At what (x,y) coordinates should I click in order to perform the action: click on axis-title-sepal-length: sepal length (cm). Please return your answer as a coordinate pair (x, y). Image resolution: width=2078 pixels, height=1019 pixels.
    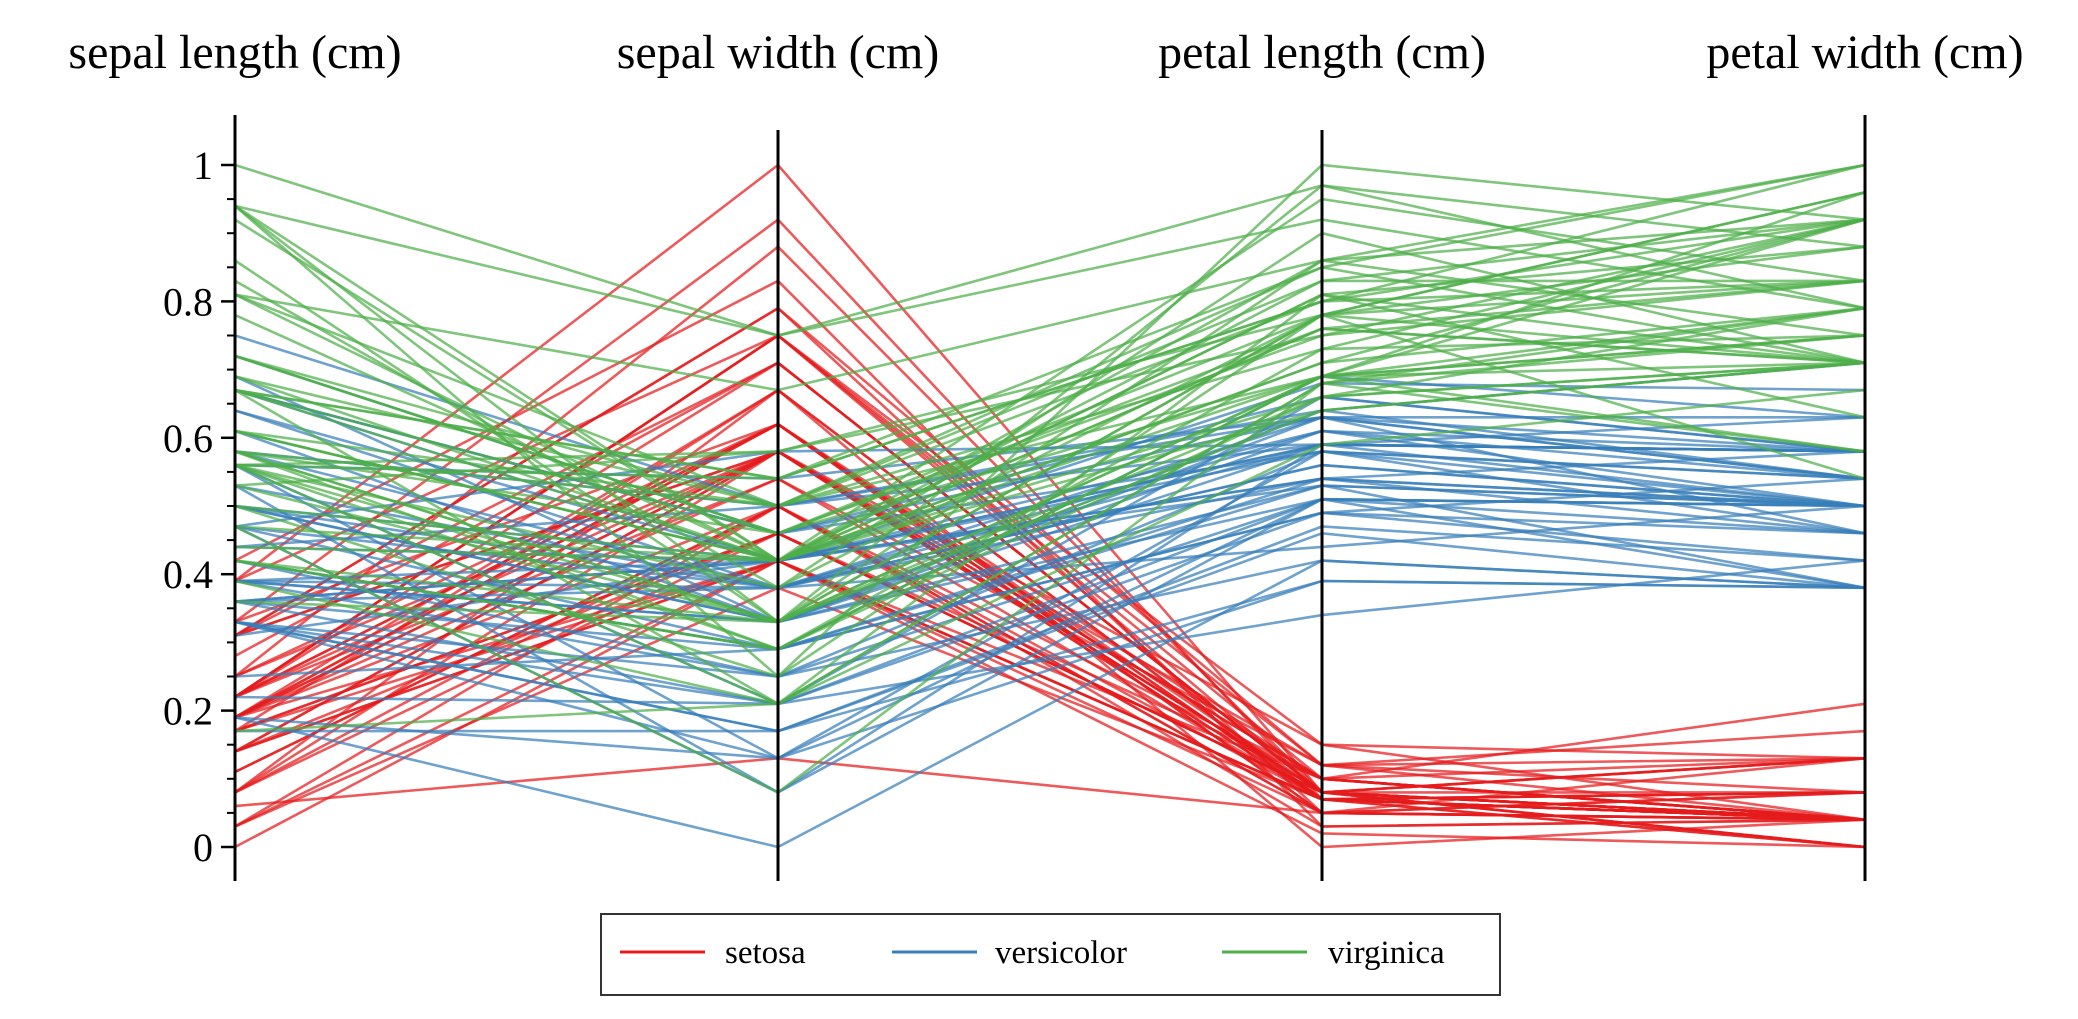
    Looking at the image, I should click on (234, 52).